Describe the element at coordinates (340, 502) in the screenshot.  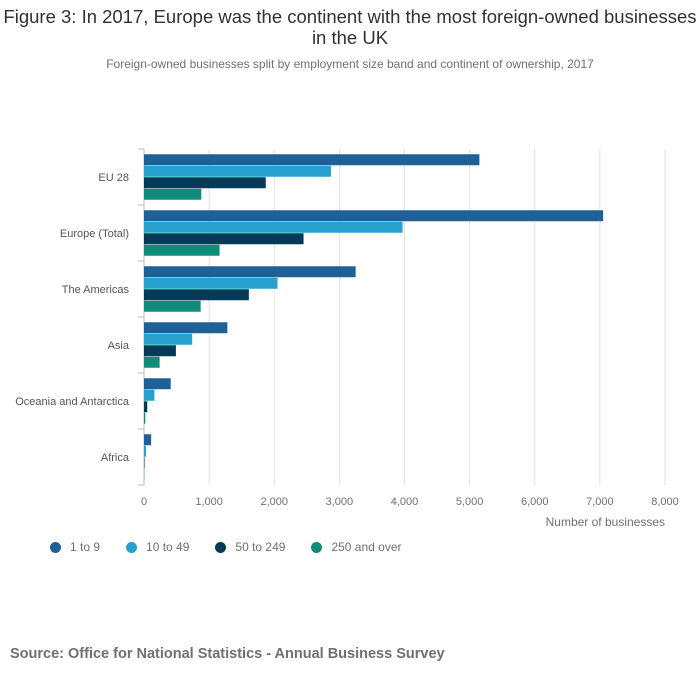
I see `x-tick-label: 3,000` at that location.